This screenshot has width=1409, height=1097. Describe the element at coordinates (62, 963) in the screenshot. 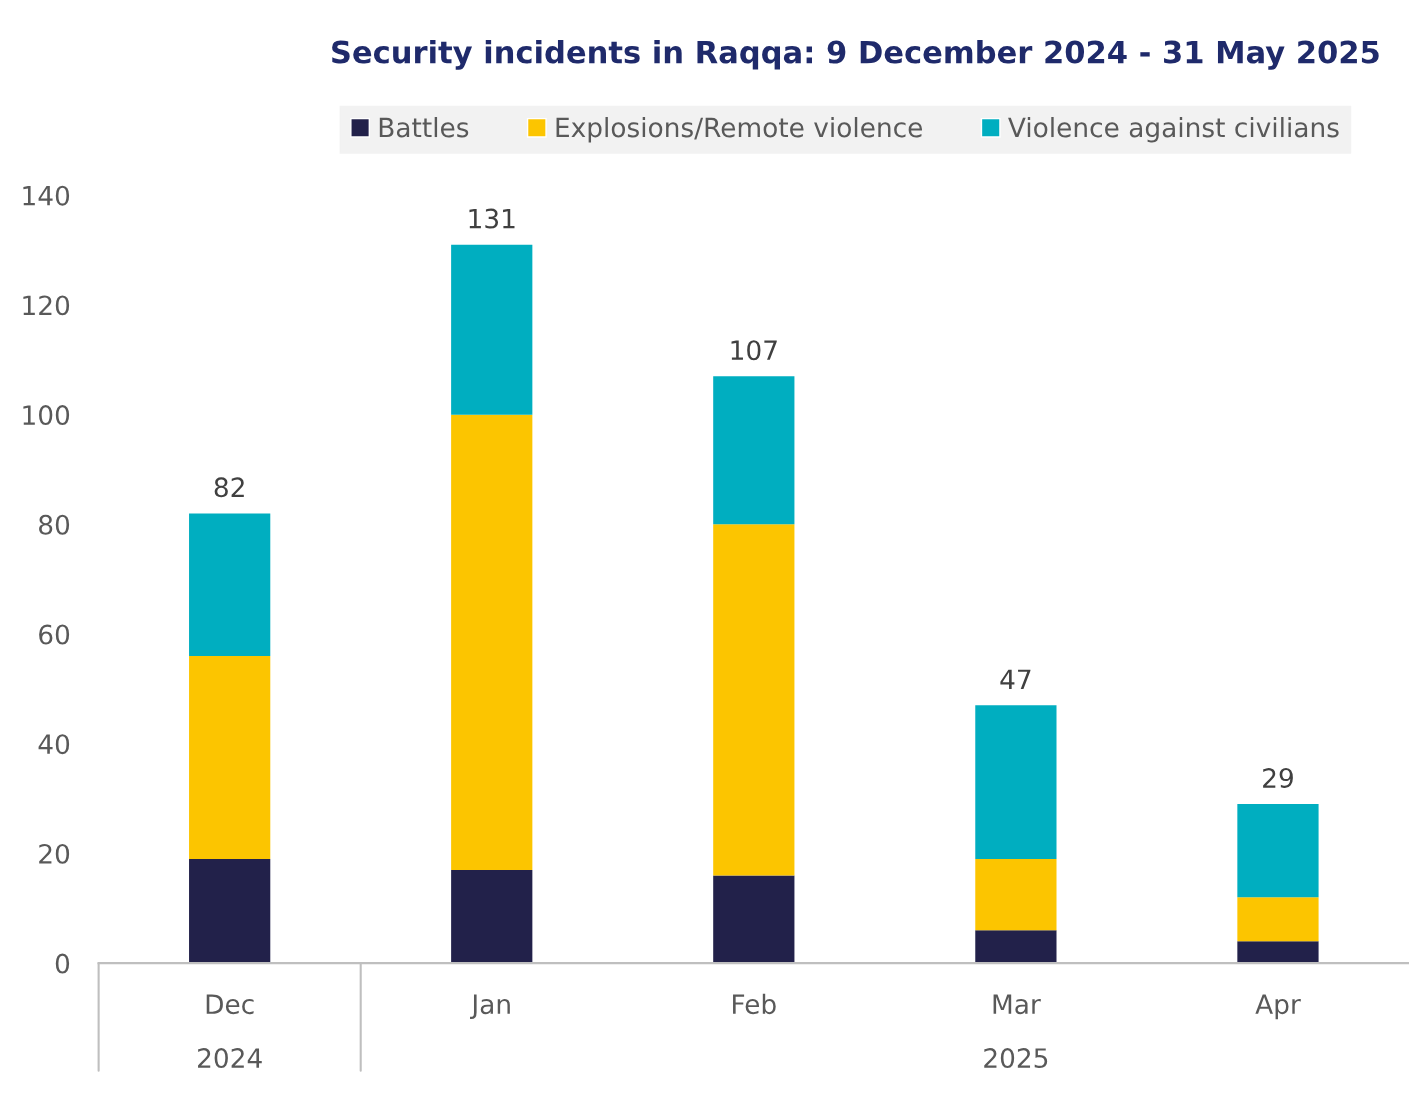

I see `y-tick-label: 0` at that location.